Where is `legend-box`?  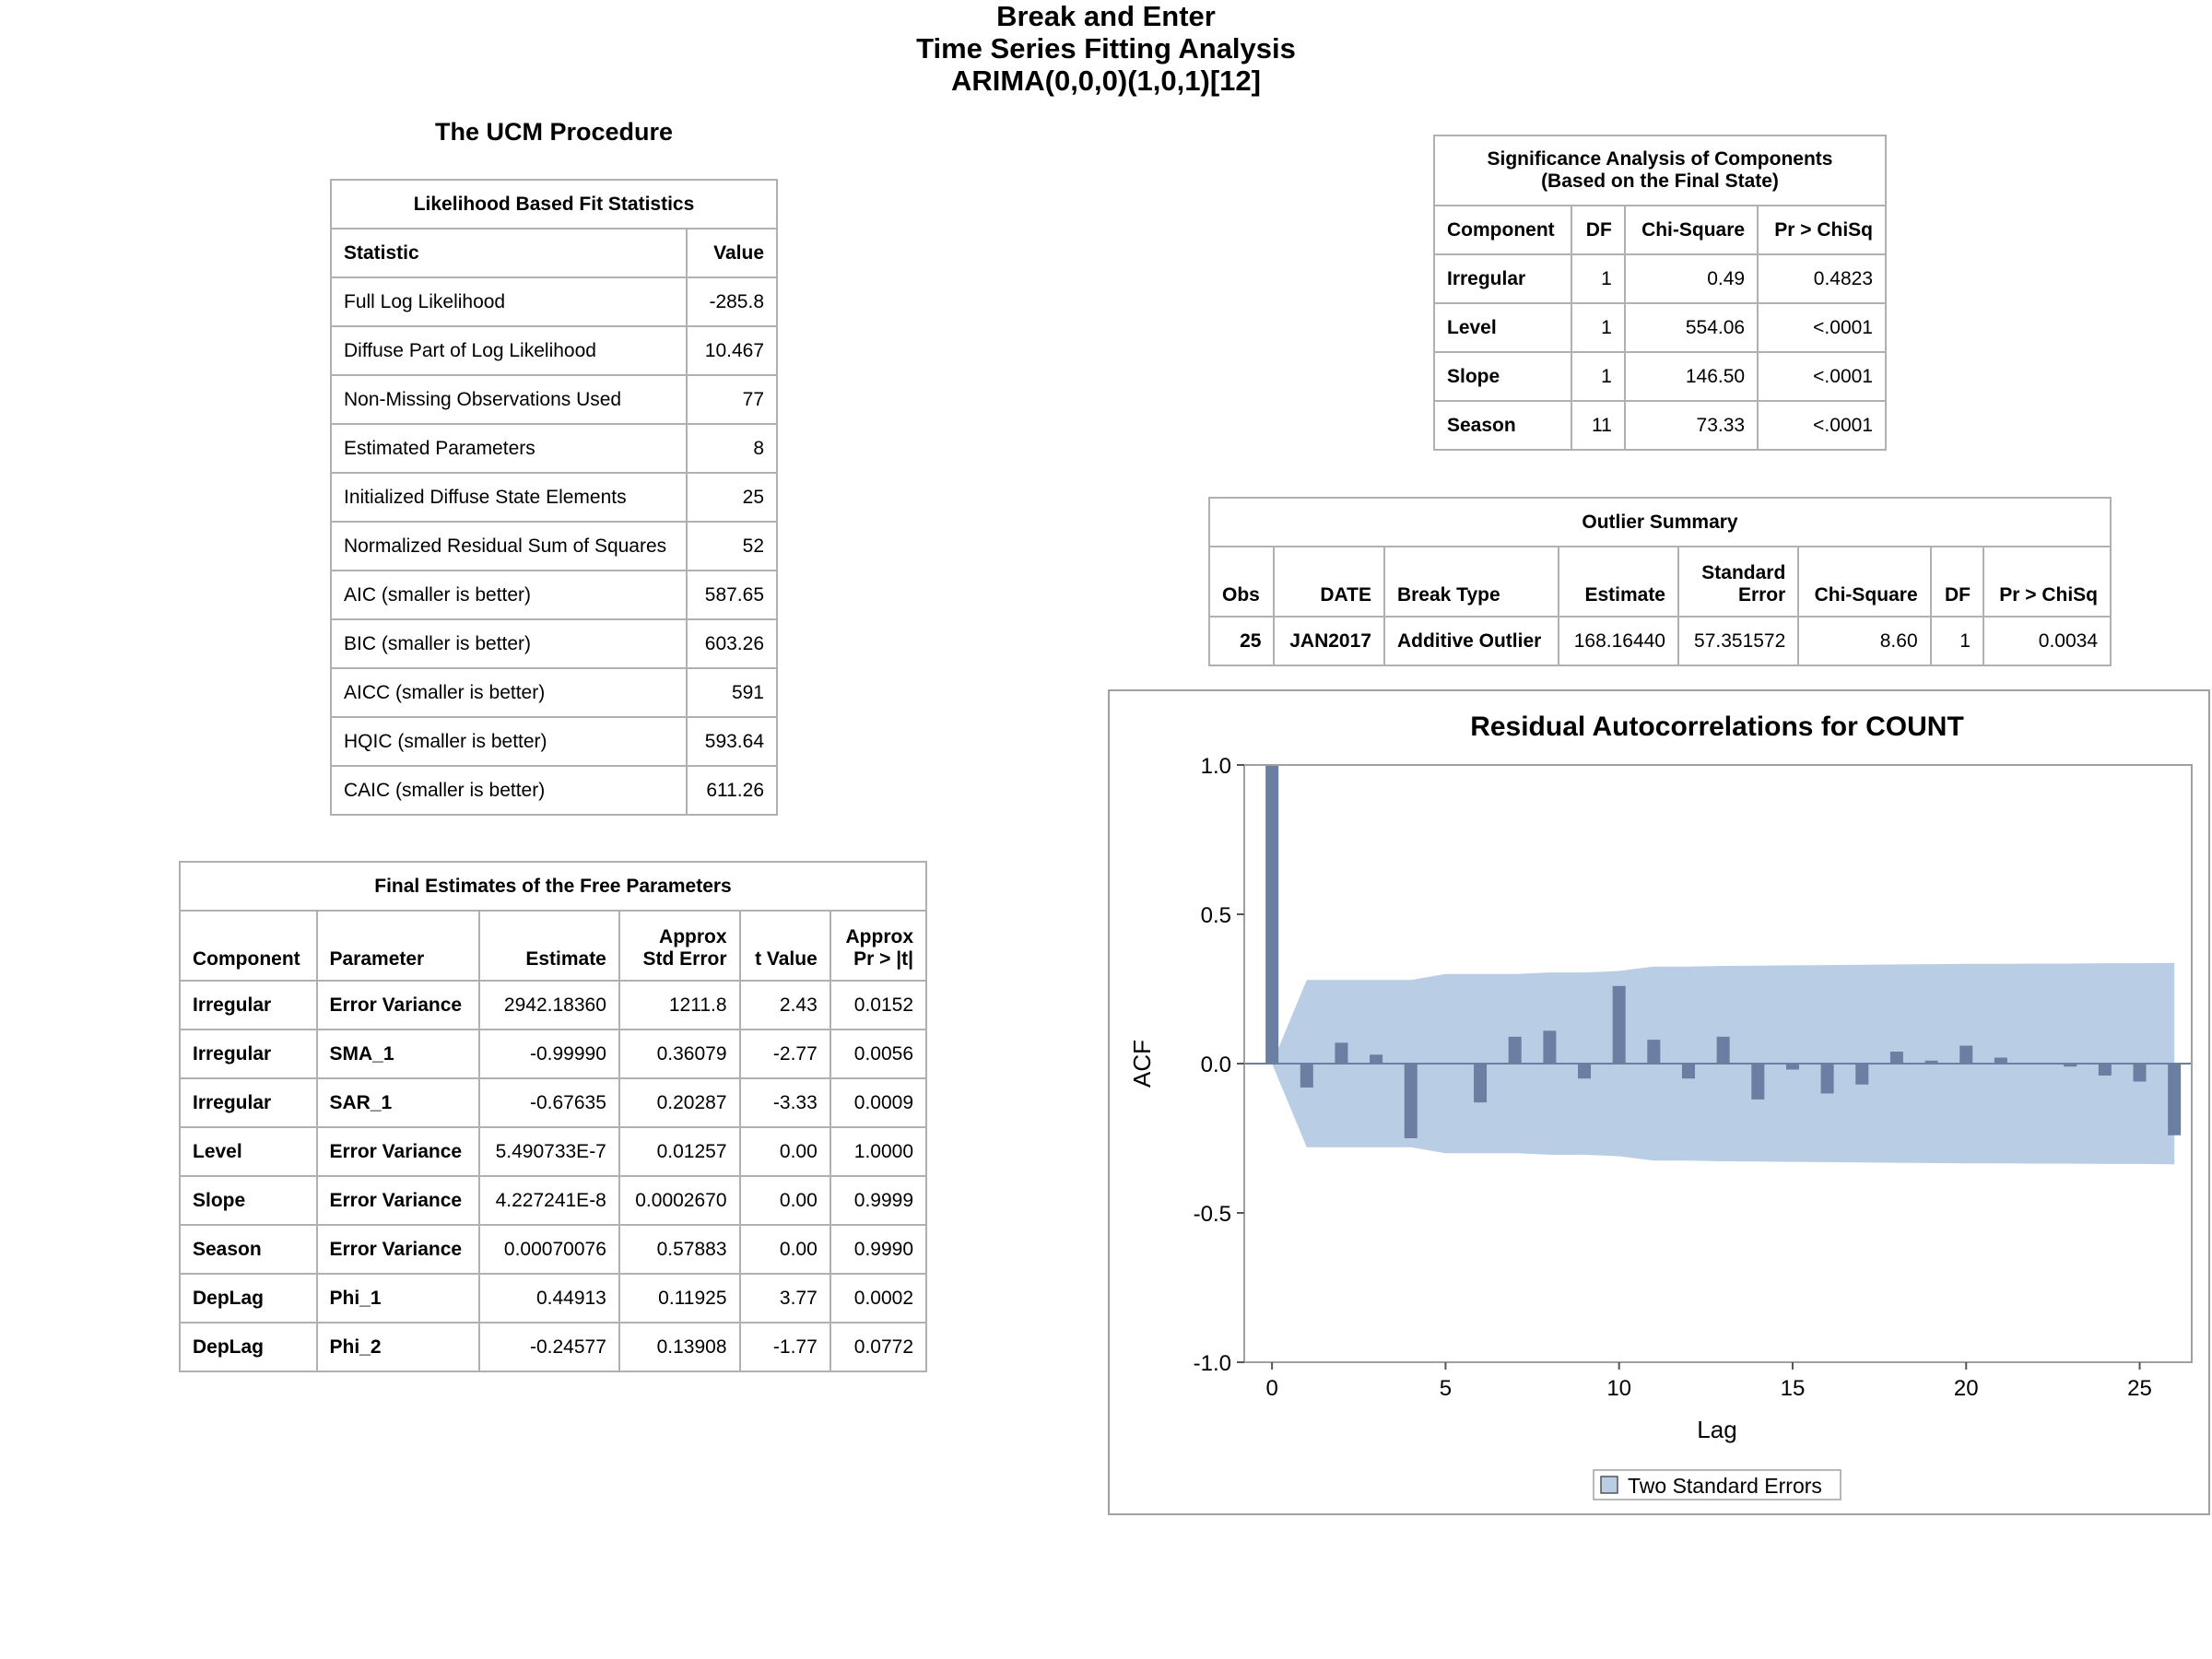
legend-box is located at coordinates (1717, 1484).